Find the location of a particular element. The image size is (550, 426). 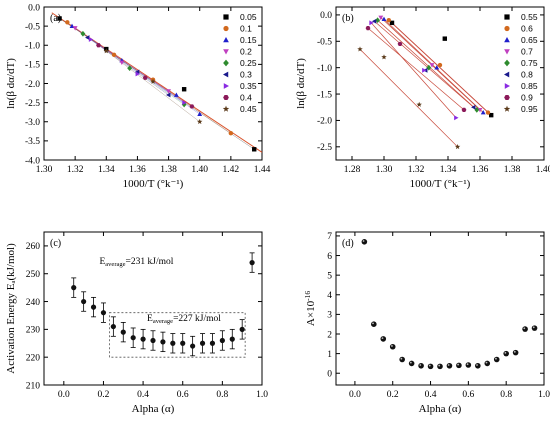

panel-label: (d) is located at coordinates (348, 243).